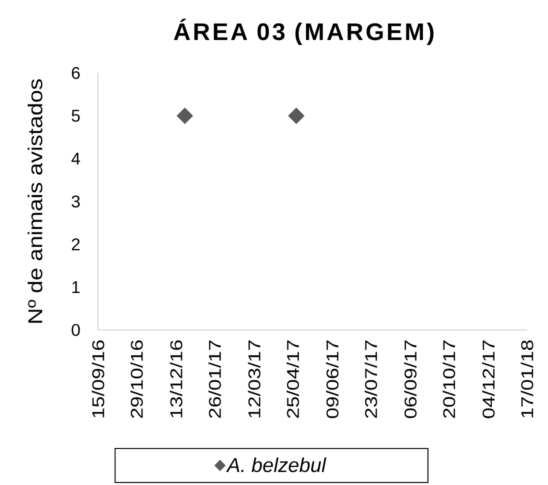  What do you see at coordinates (75, 158) in the screenshot?
I see `y-tick-label: 4` at bounding box center [75, 158].